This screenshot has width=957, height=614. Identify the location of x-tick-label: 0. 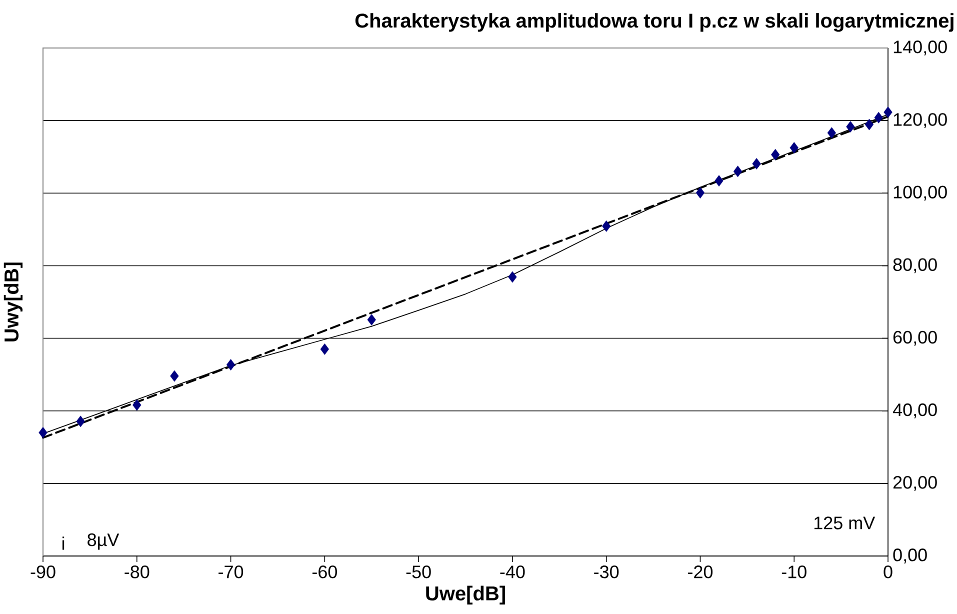
(888, 572).